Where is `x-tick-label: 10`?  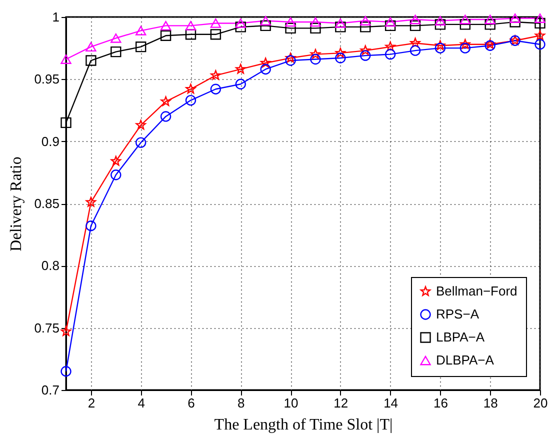 x-tick-label: 10 is located at coordinates (291, 403).